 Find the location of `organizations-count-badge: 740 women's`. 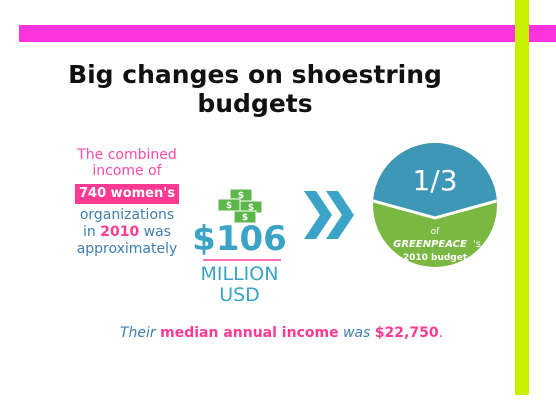

organizations-count-badge: 740 women's is located at coordinates (127, 194).